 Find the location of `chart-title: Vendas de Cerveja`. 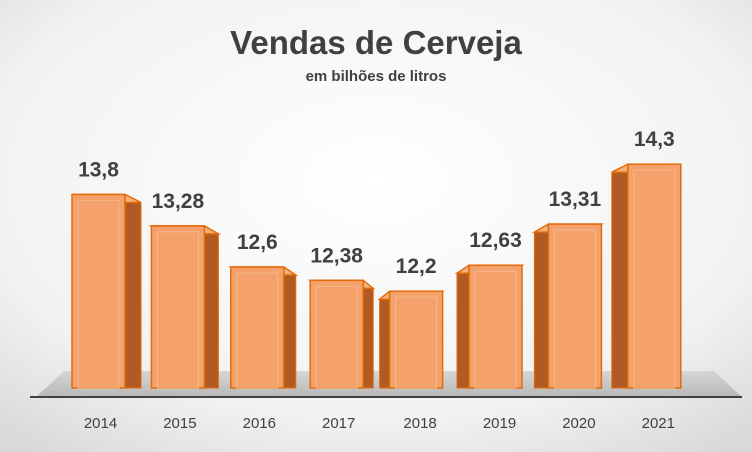

chart-title: Vendas de Cerveja is located at coordinates (376, 42).